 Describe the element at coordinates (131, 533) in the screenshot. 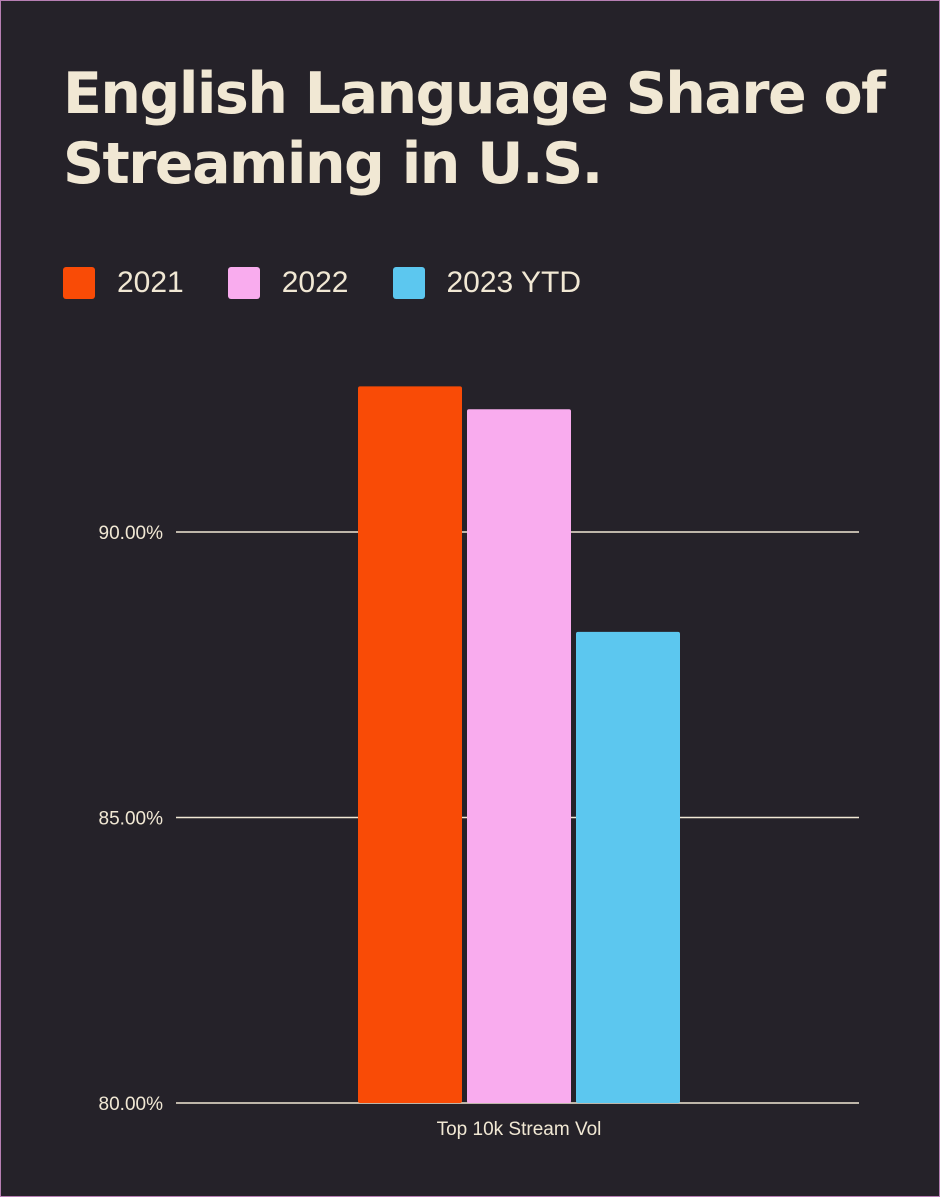

I see `y-tick-label: 90.00%` at that location.